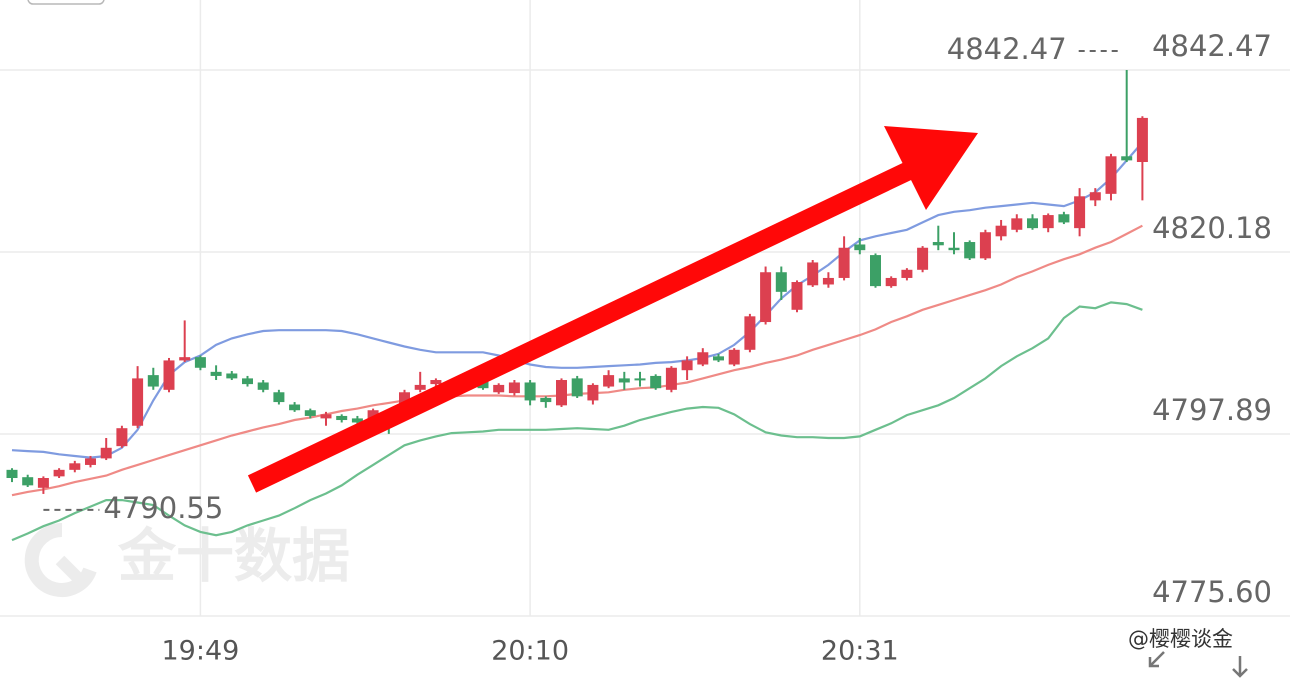 This screenshot has width=1290, height=683. Describe the element at coordinates (1007, 49) in the screenshot. I see `high-annotation: 4842.47` at that location.